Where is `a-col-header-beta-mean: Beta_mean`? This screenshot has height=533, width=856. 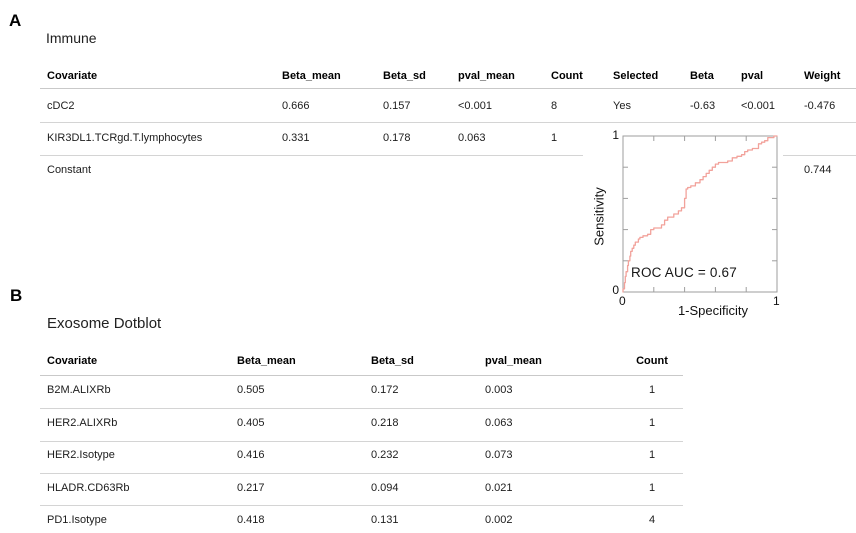
a-col-header-beta-mean: Beta_mean is located at coordinates (311, 76).